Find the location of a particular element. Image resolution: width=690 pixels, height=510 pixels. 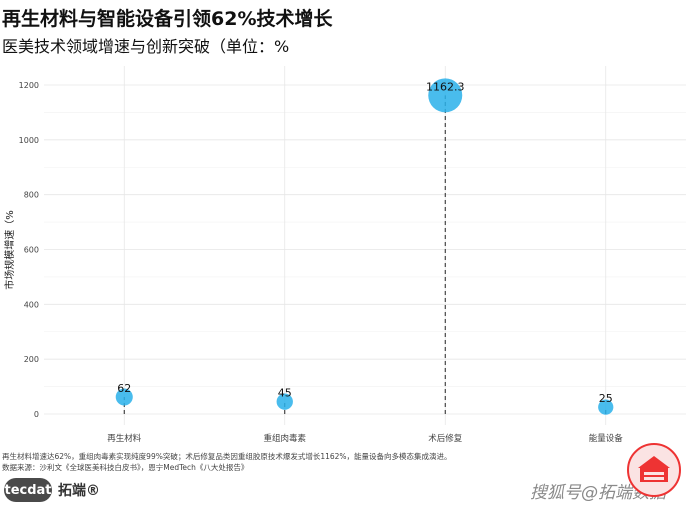

y-tick-label: 200 is located at coordinates (31, 359).